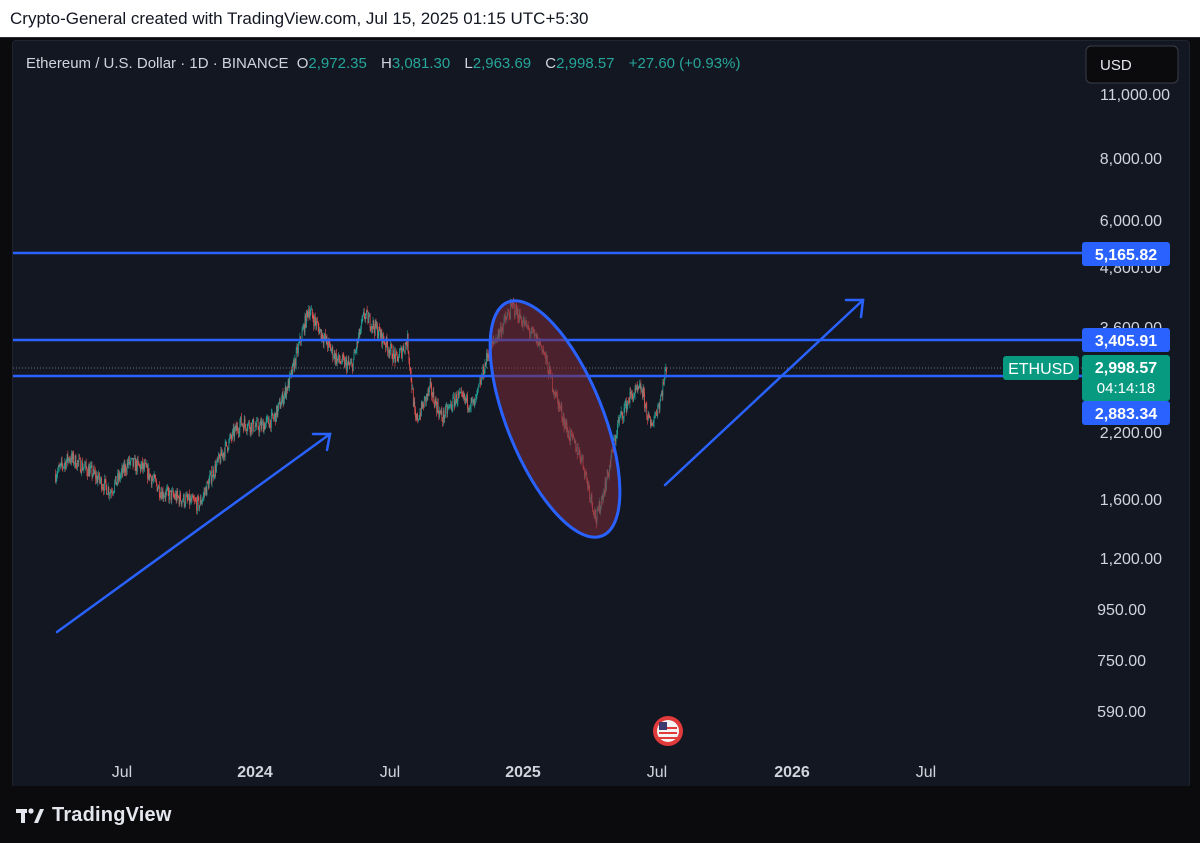  What do you see at coordinates (554, 419) in the screenshot?
I see `highlight-ellipse` at bounding box center [554, 419].